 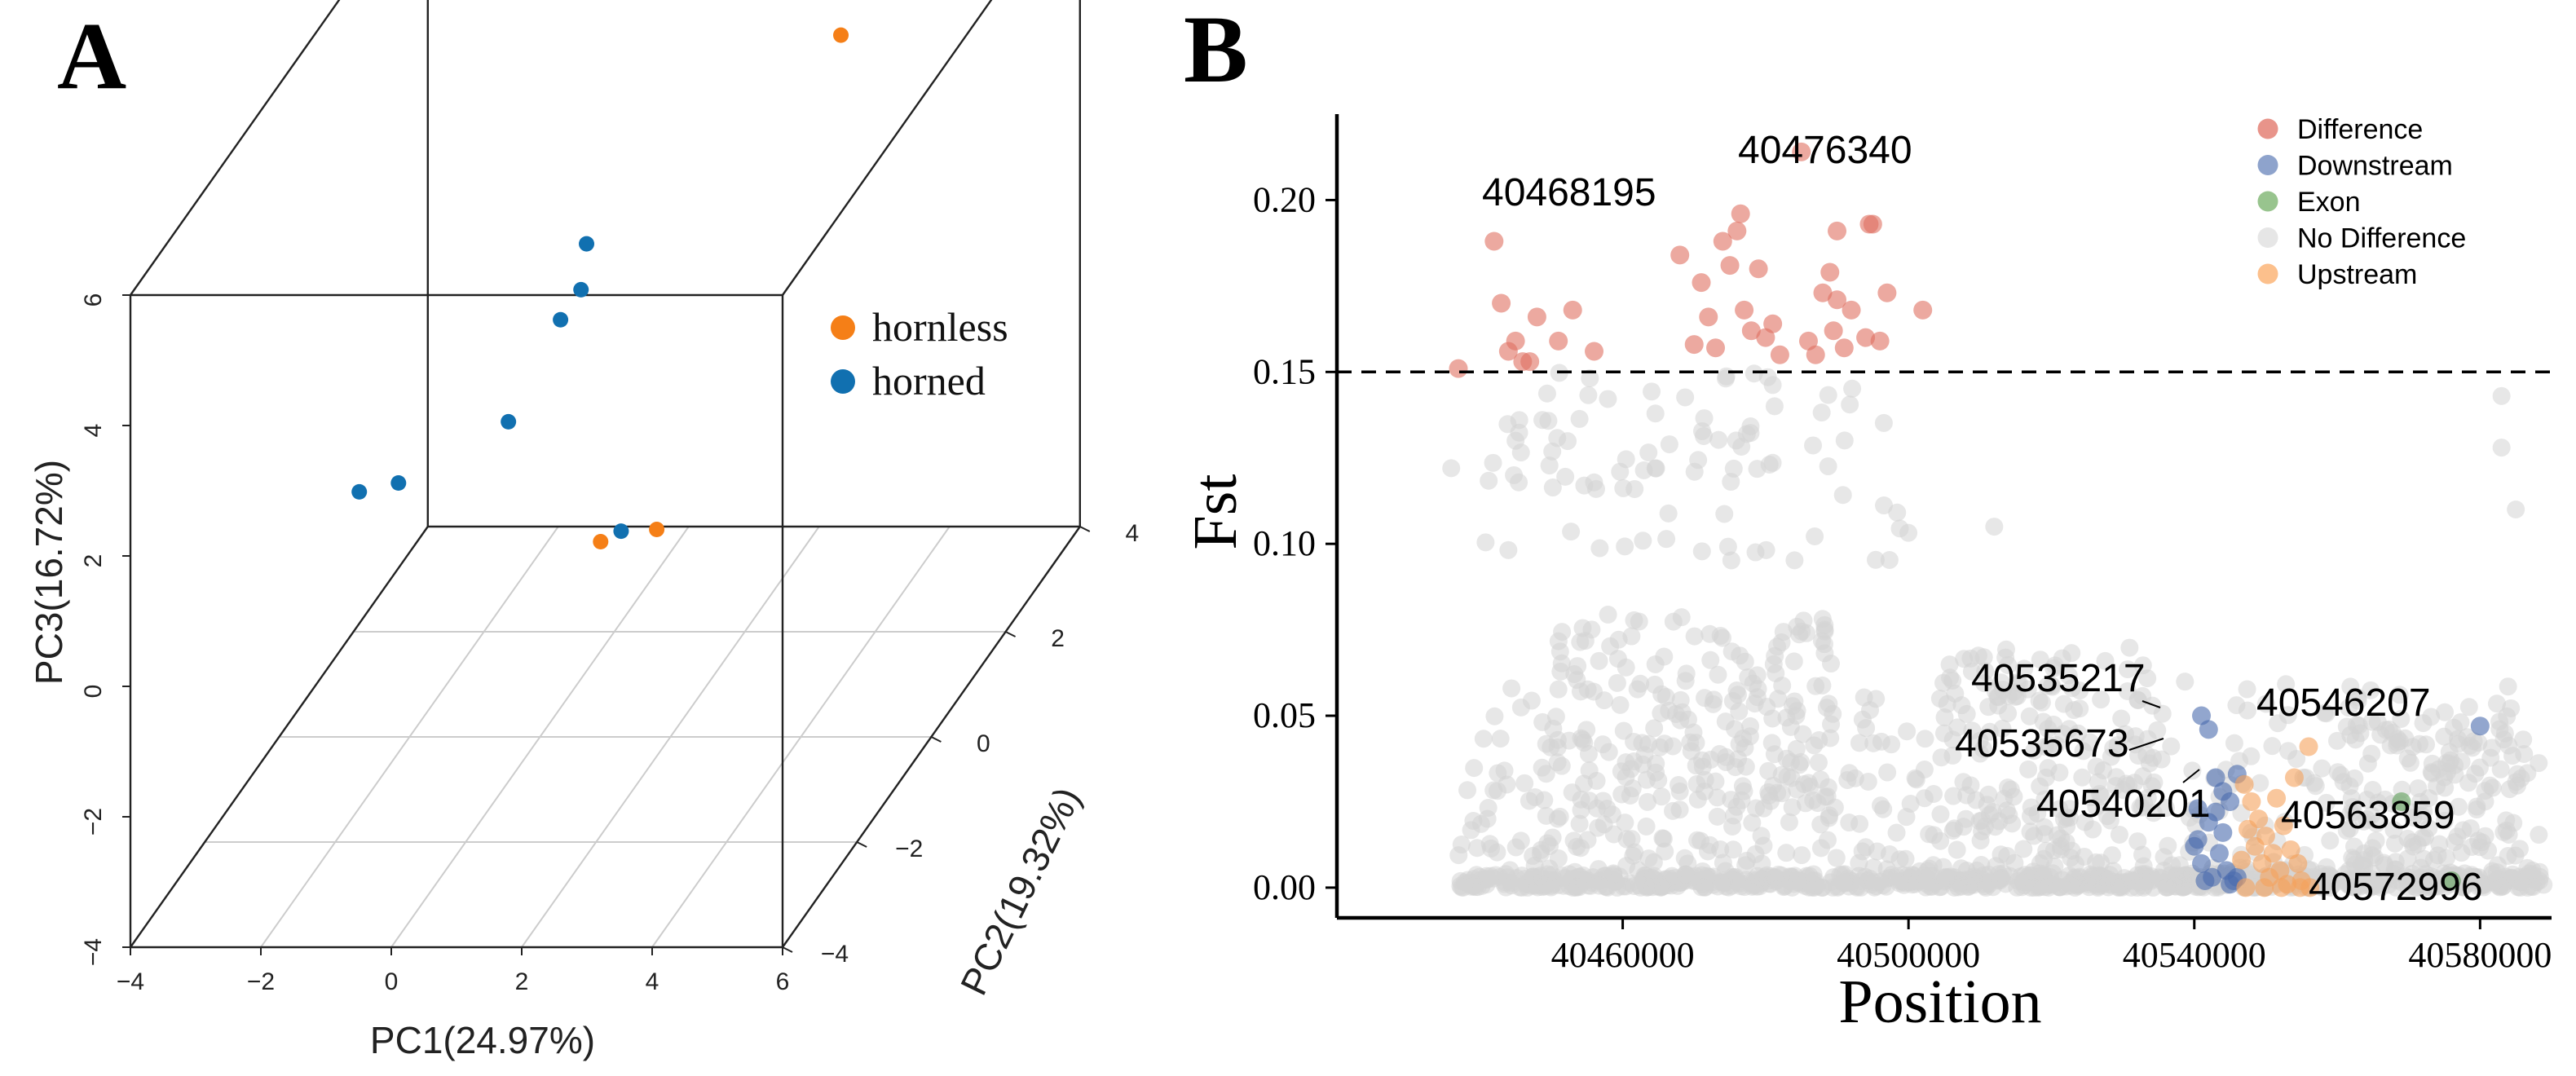 What do you see at coordinates (93, 561) in the screenshot?
I see `z-tick-label: 2` at bounding box center [93, 561].